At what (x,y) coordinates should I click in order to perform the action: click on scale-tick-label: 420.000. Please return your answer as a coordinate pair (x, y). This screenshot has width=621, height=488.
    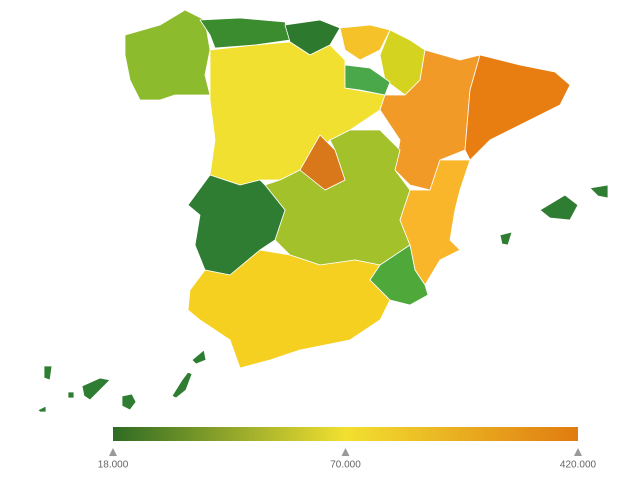
    Looking at the image, I should click on (578, 465).